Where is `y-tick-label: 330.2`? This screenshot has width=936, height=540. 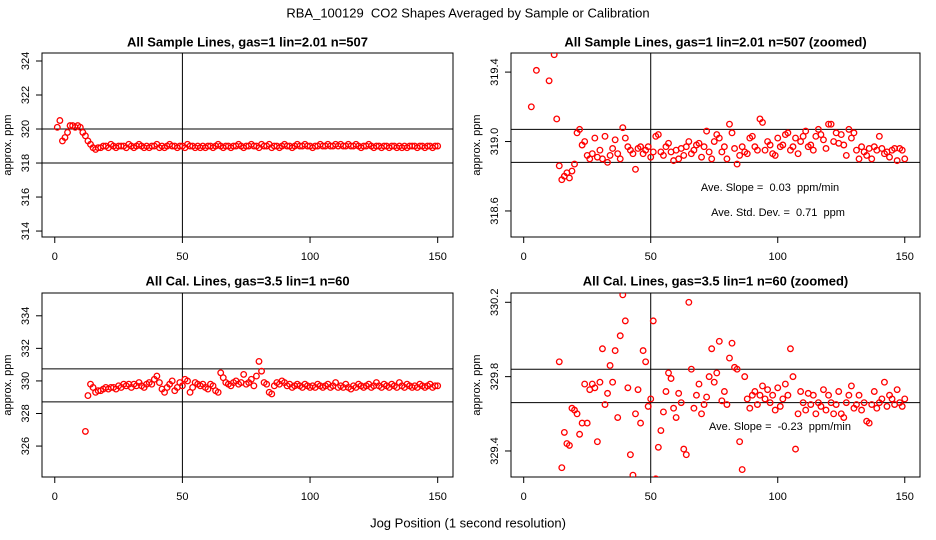
y-tick-label: 330.2 is located at coordinates (495, 303).